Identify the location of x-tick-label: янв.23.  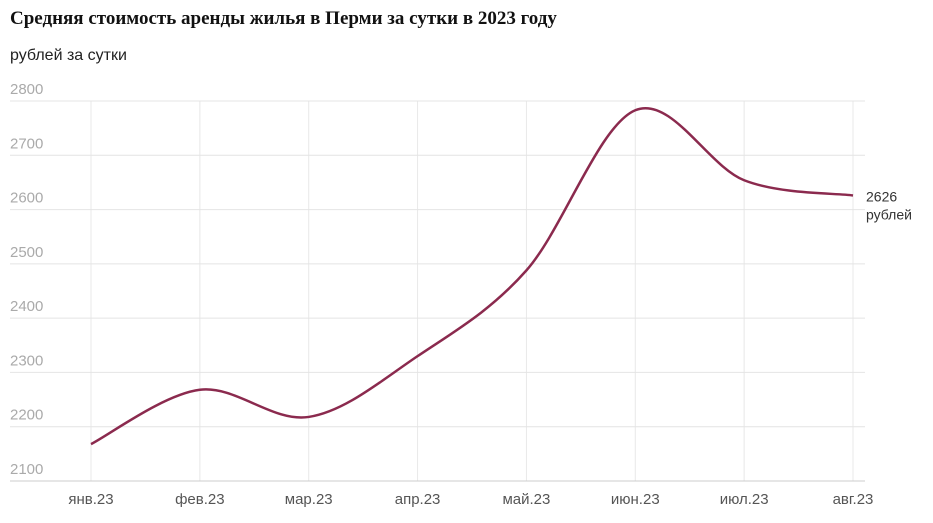
(90, 499).